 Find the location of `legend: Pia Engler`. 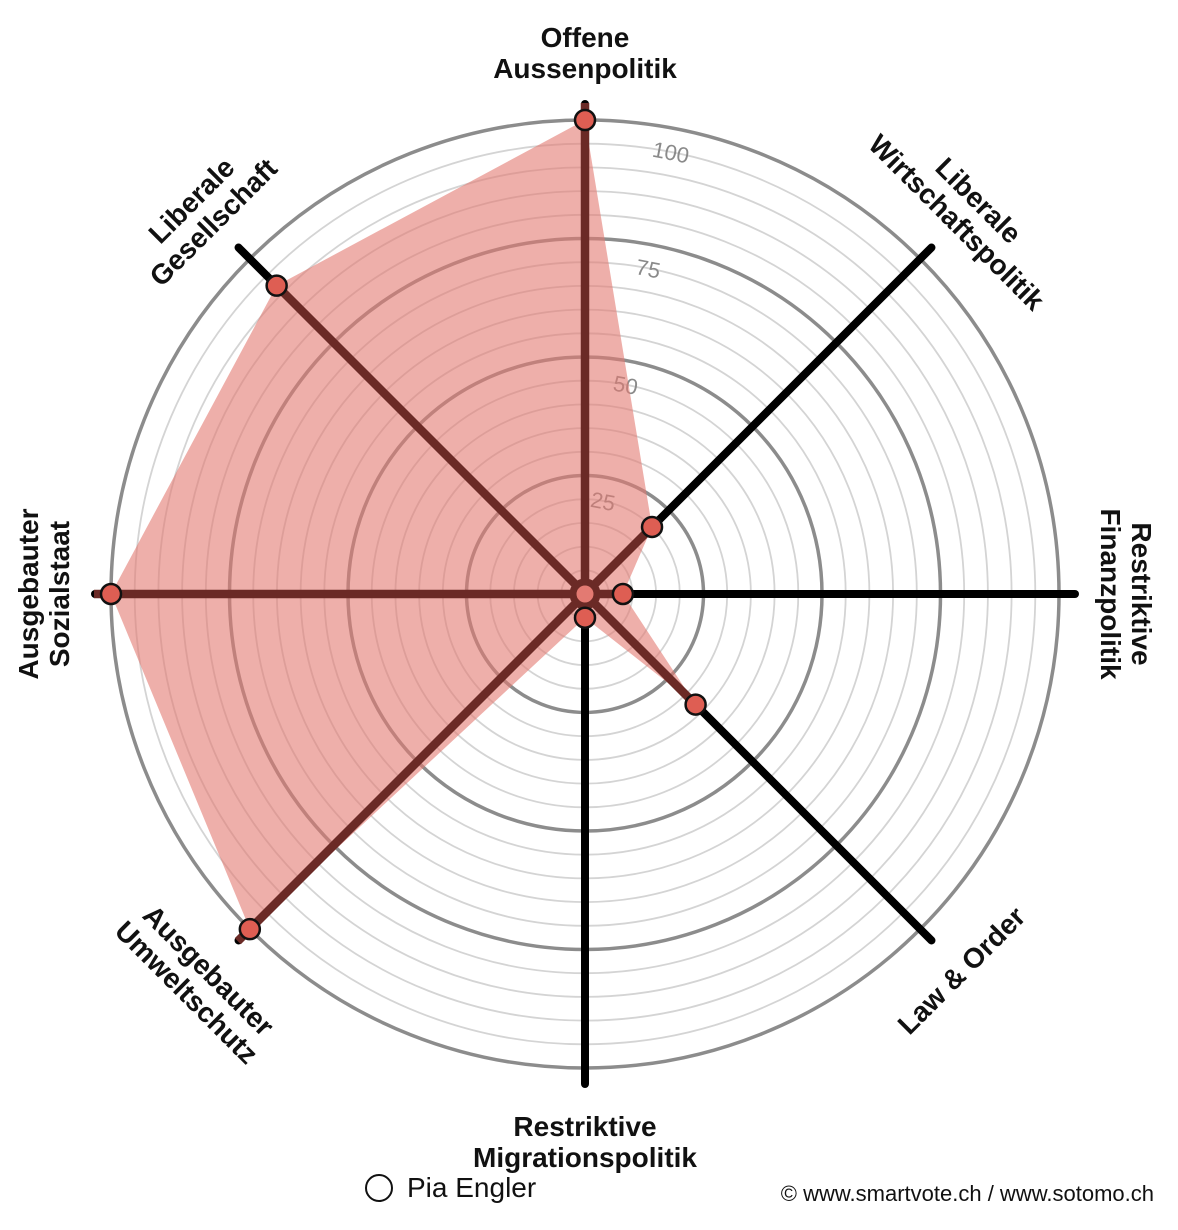

legend: Pia Engler is located at coordinates (450, 1188).